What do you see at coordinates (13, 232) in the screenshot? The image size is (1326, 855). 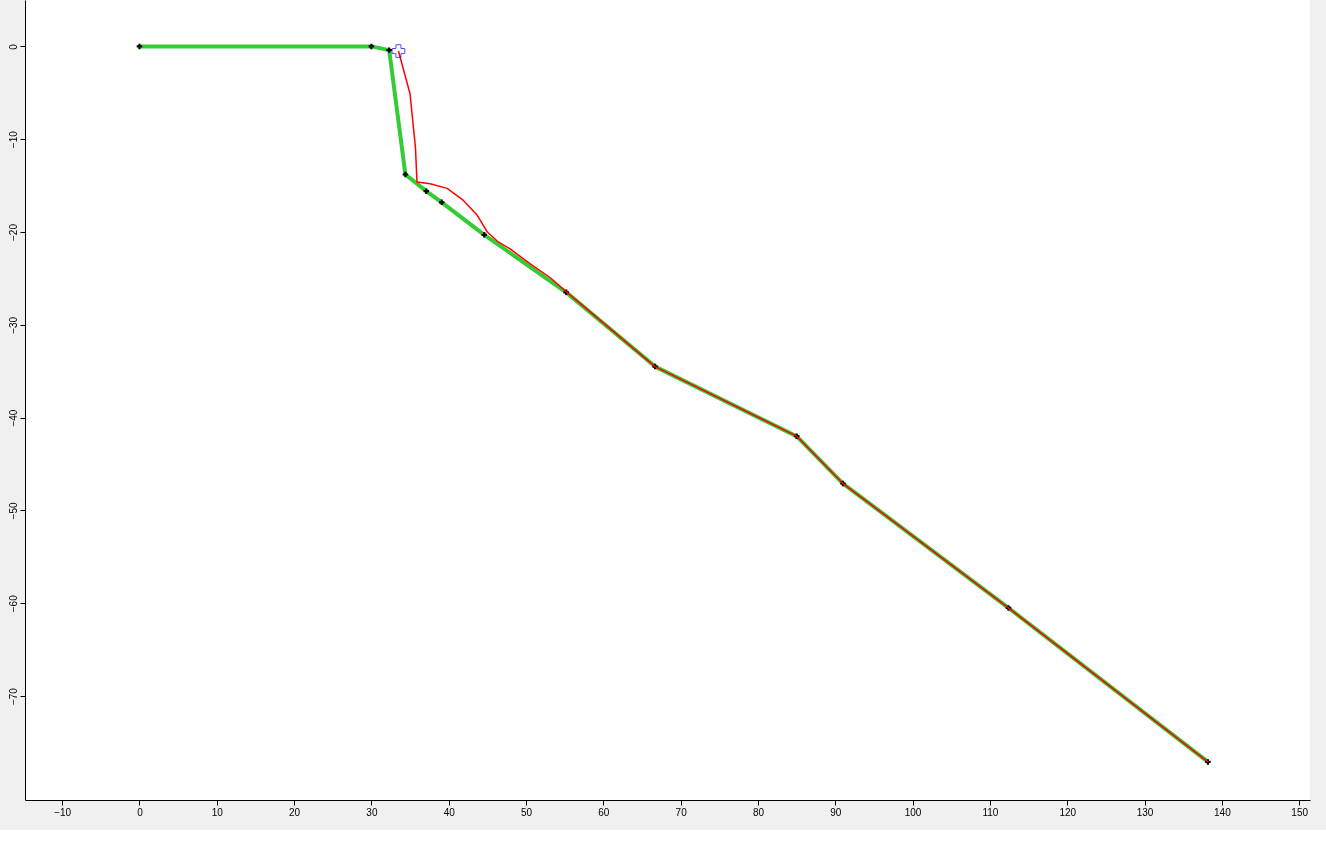 I see `y-tick-label: −20` at bounding box center [13, 232].